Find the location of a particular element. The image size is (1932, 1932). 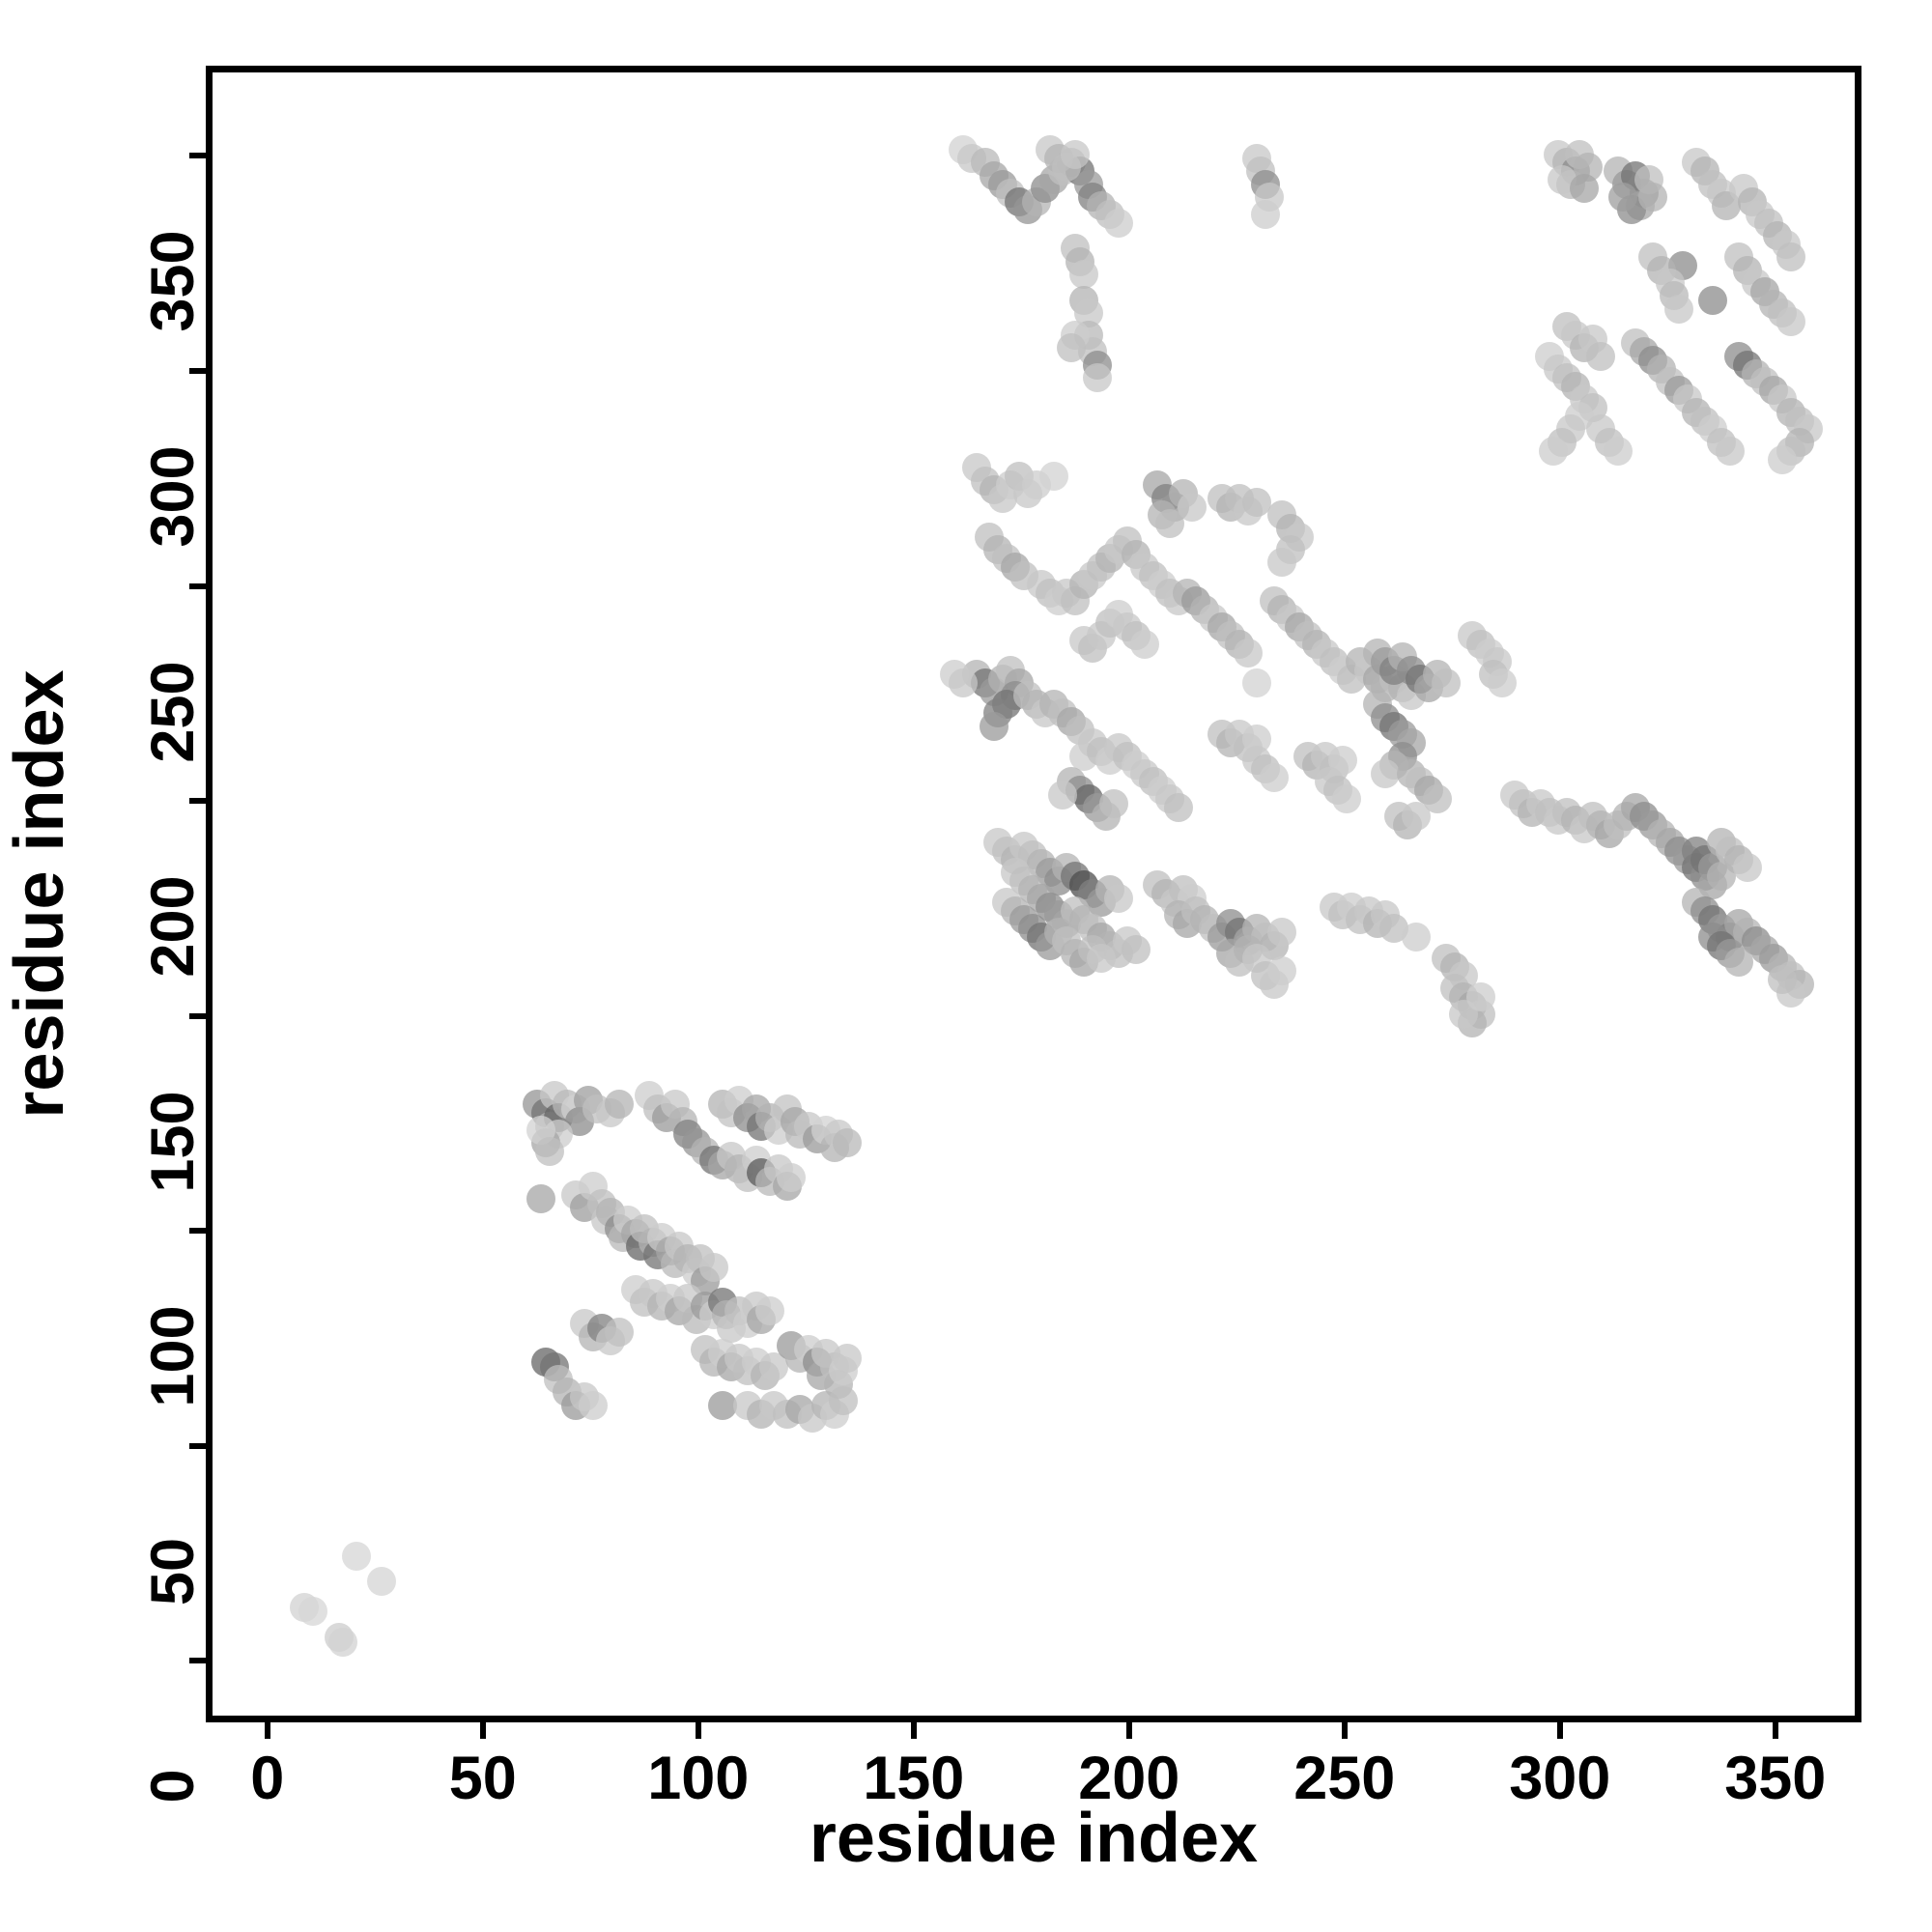

x-tick-label: 300 is located at coordinates (1560, 1778).